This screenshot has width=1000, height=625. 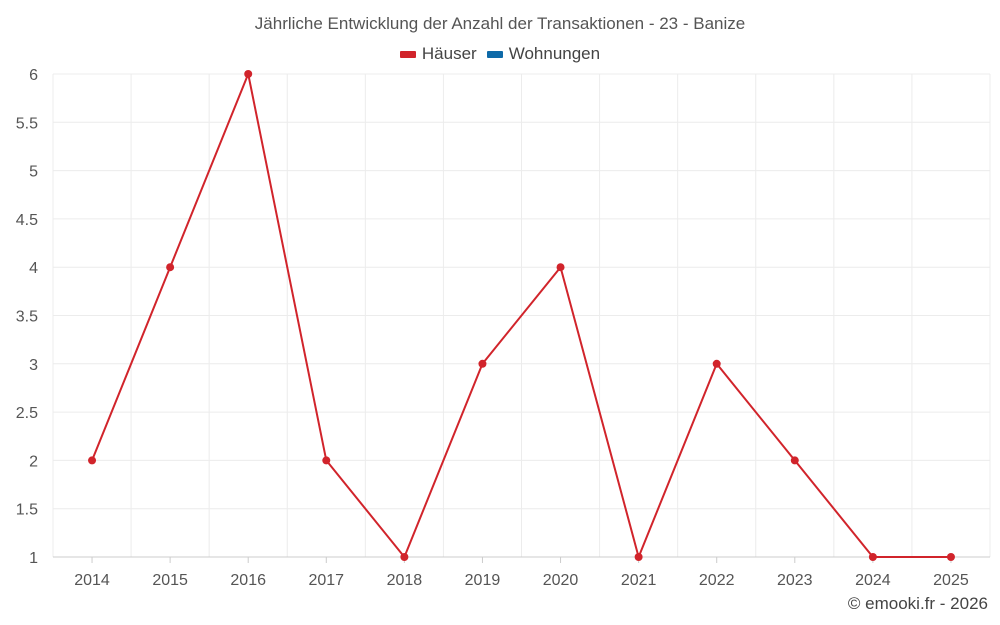 I want to click on legend-label-haeuser: Häuser, so click(x=449, y=53).